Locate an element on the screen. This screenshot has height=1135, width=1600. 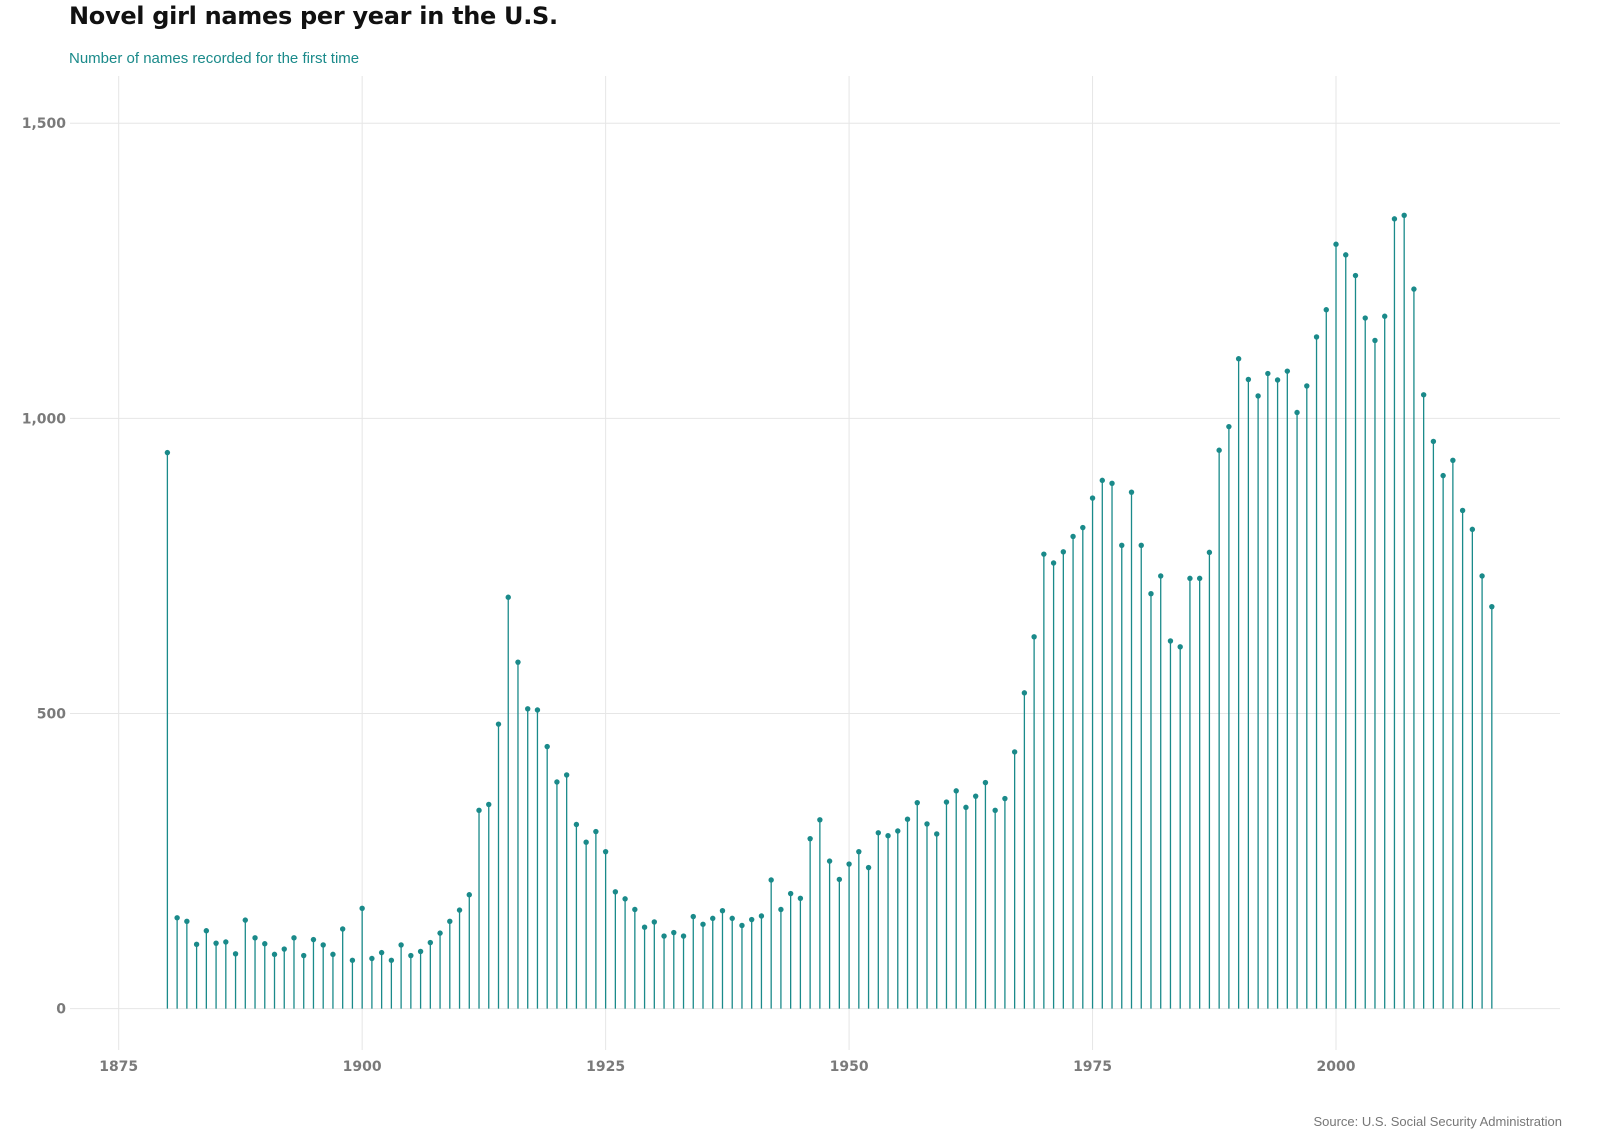
x-tick-label: 1975 is located at coordinates (1092, 1067).